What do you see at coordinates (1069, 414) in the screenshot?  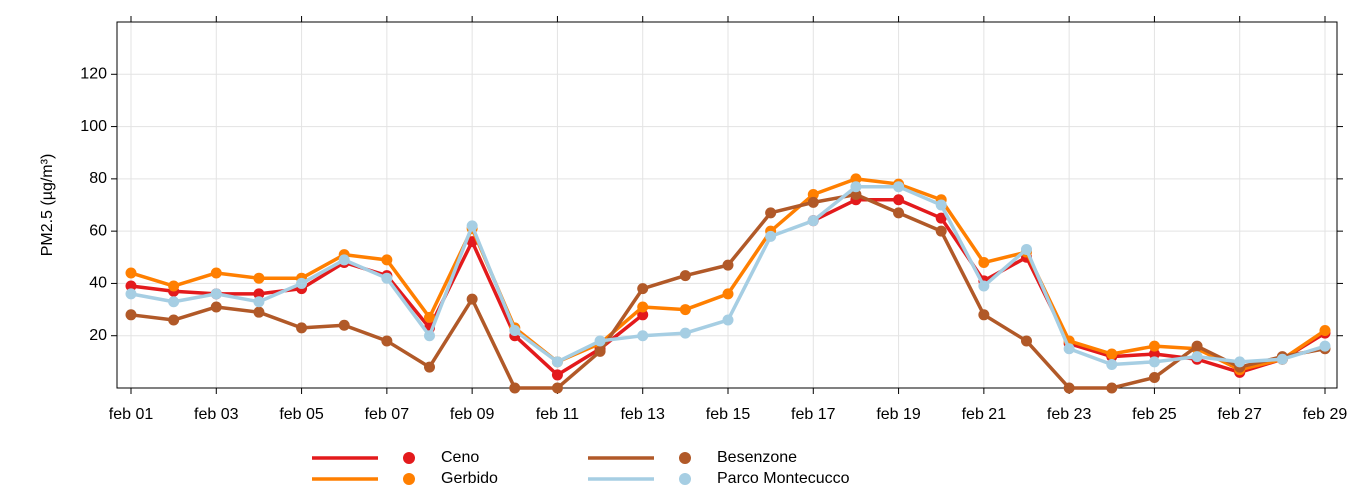 I see `x-tick-label: feb 23` at bounding box center [1069, 414].